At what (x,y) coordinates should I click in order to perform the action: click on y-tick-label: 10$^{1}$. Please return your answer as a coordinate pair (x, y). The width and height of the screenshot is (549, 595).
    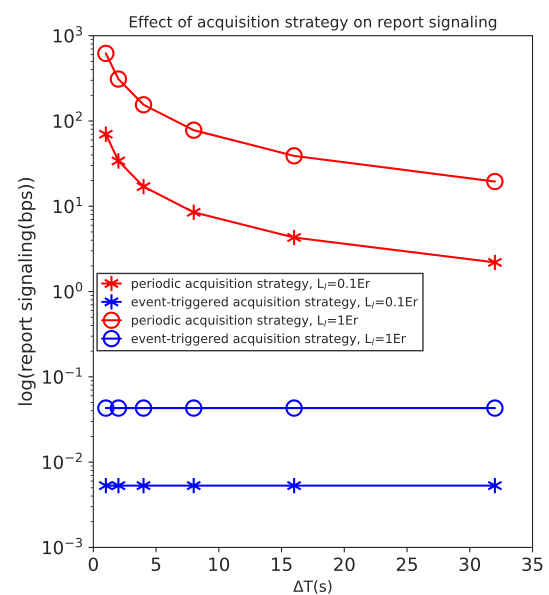
    Looking at the image, I should click on (68, 205).